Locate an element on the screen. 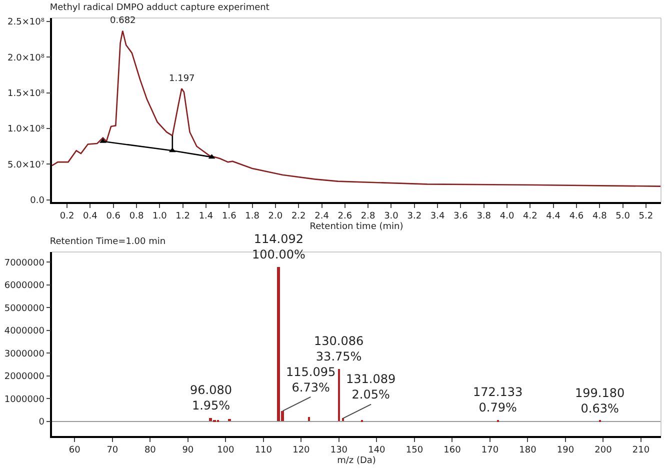 Image resolution: width=665 pixels, height=469 pixels. x-tick-label: 4.2 is located at coordinates (530, 217).